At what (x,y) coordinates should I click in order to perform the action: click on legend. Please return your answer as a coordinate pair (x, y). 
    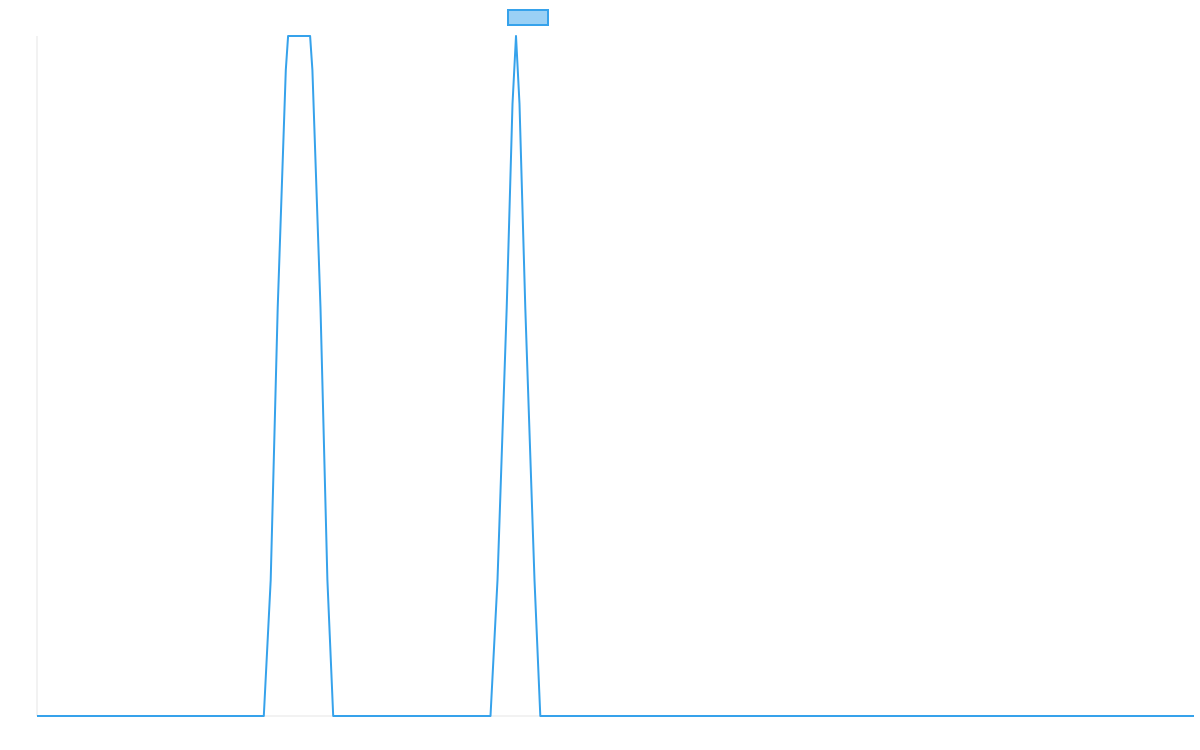
    Looking at the image, I should click on (528, 17).